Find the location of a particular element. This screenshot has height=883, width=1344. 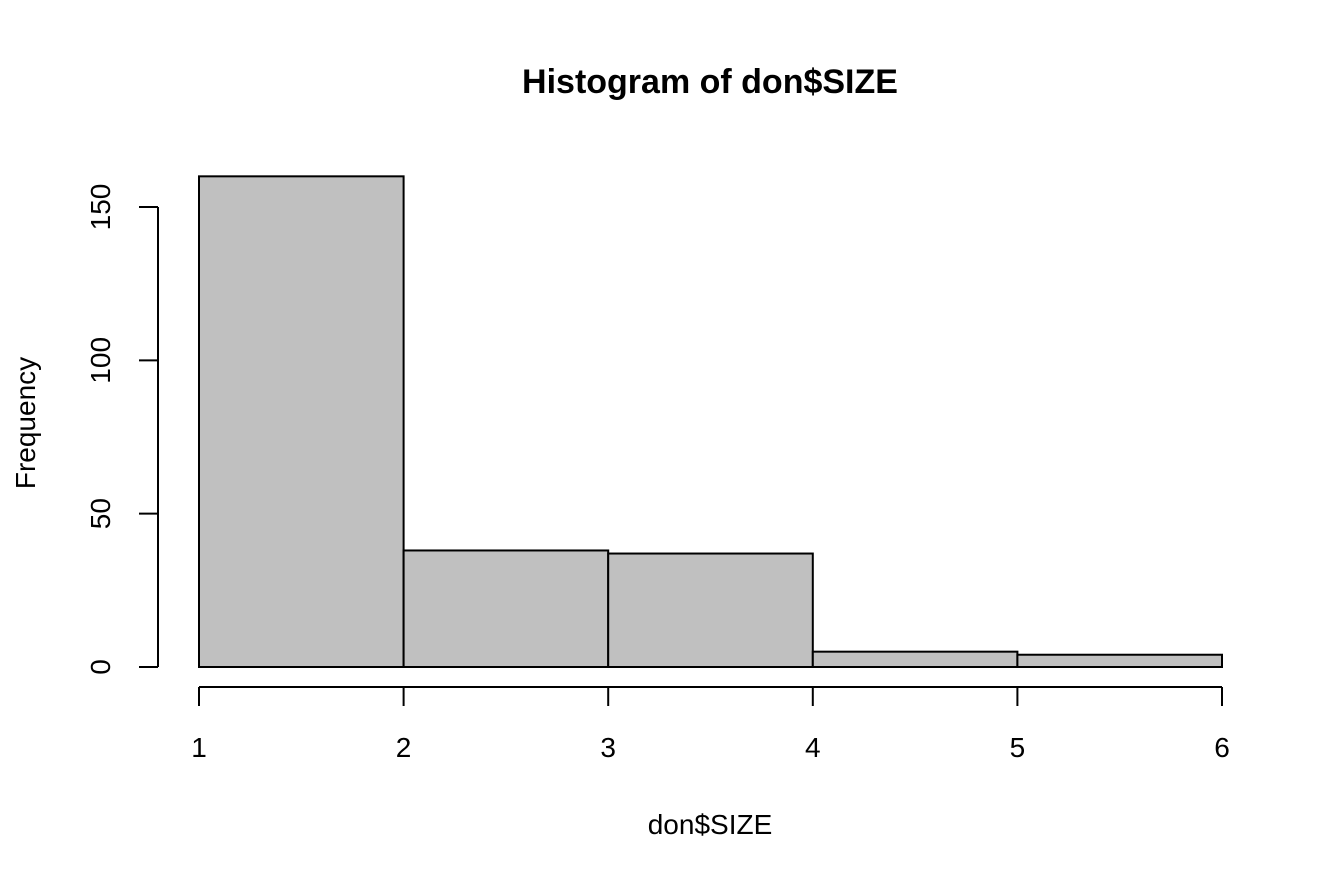

x-tick-label: 4 is located at coordinates (813, 747).